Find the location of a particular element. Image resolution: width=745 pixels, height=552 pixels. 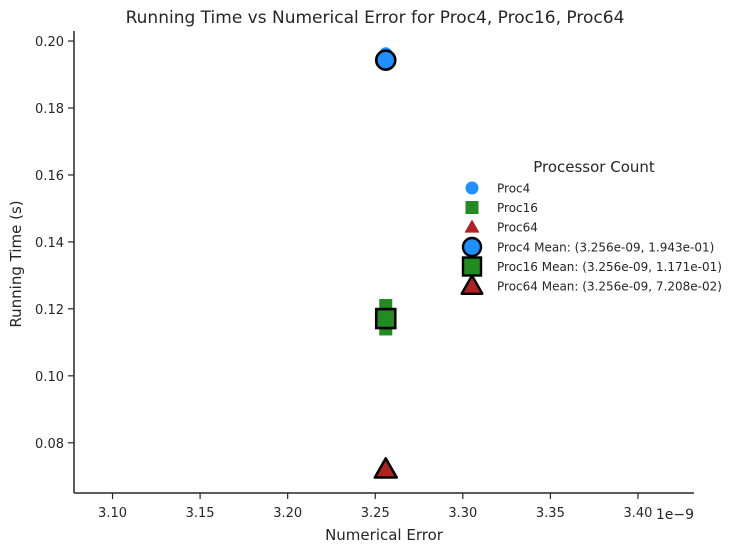

y-tick-label: 0.18 is located at coordinates (49, 109).